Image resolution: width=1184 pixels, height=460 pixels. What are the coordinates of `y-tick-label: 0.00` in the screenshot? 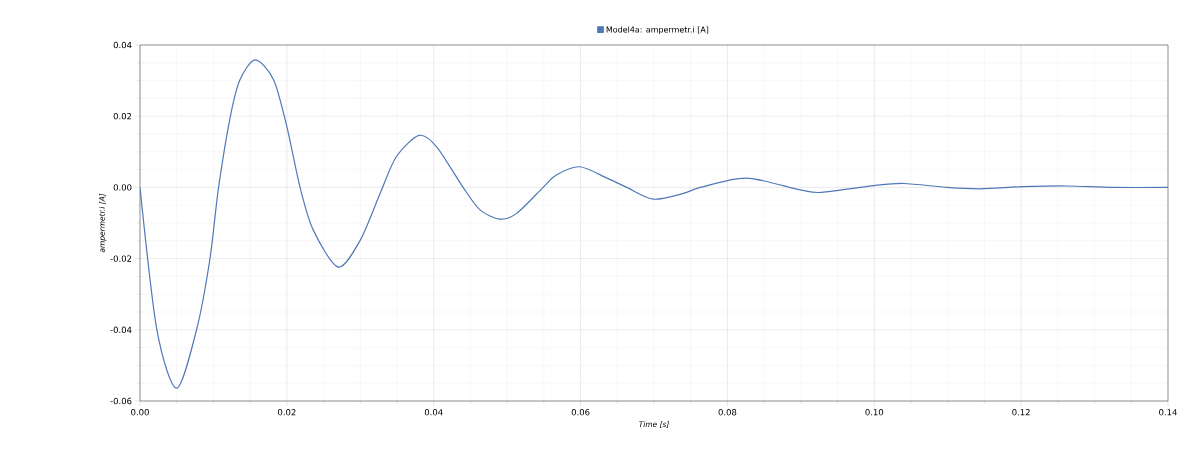 It's located at (122, 187).